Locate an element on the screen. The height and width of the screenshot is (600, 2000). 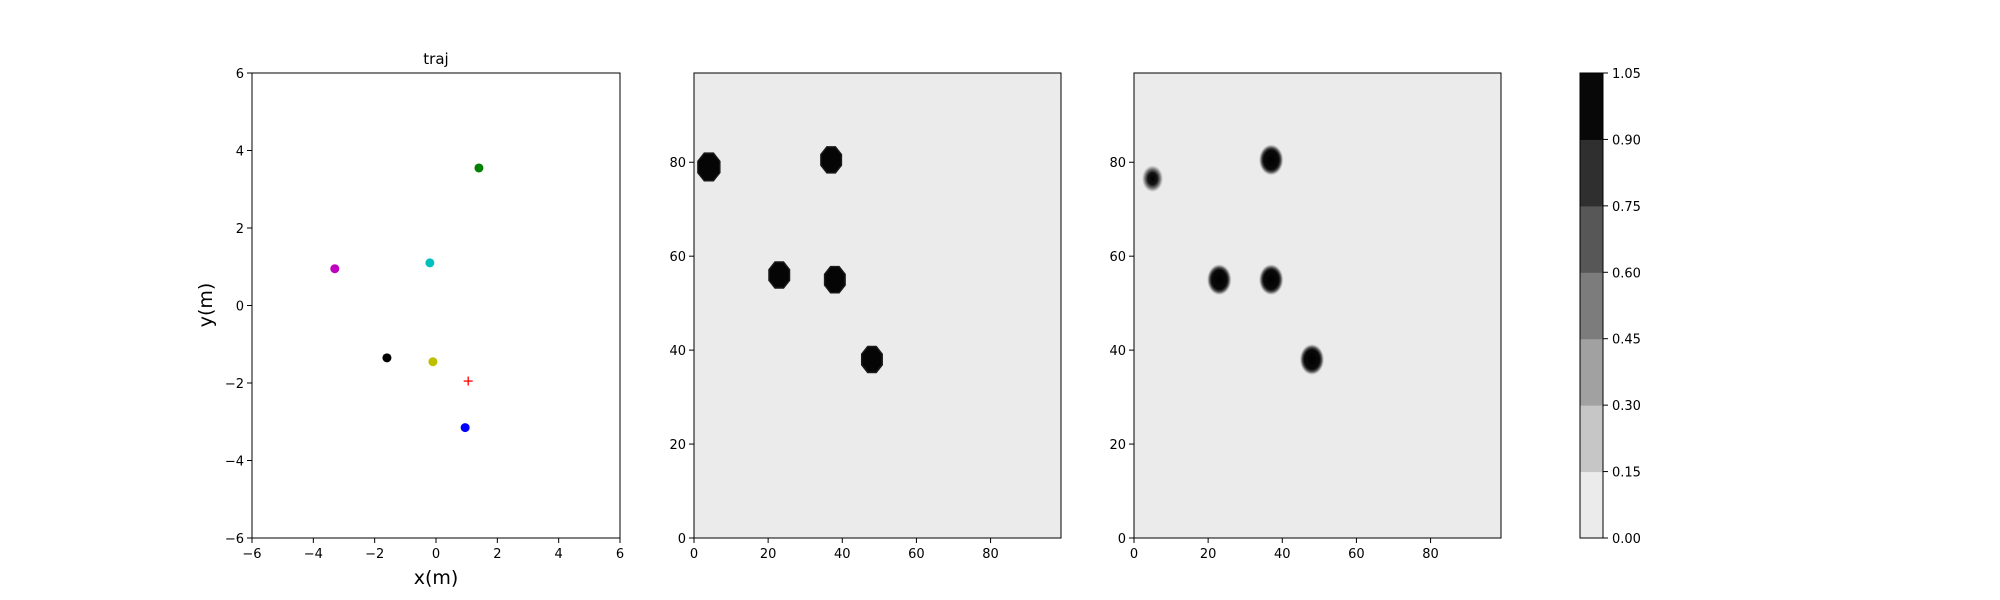
y-tick-label: −4 is located at coordinates (234, 462).